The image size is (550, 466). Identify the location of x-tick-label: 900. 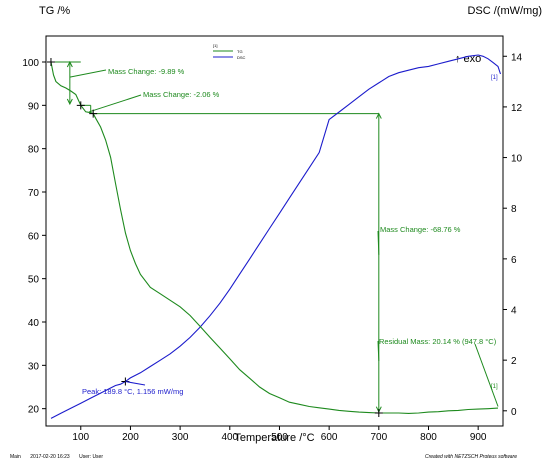
(478, 437).